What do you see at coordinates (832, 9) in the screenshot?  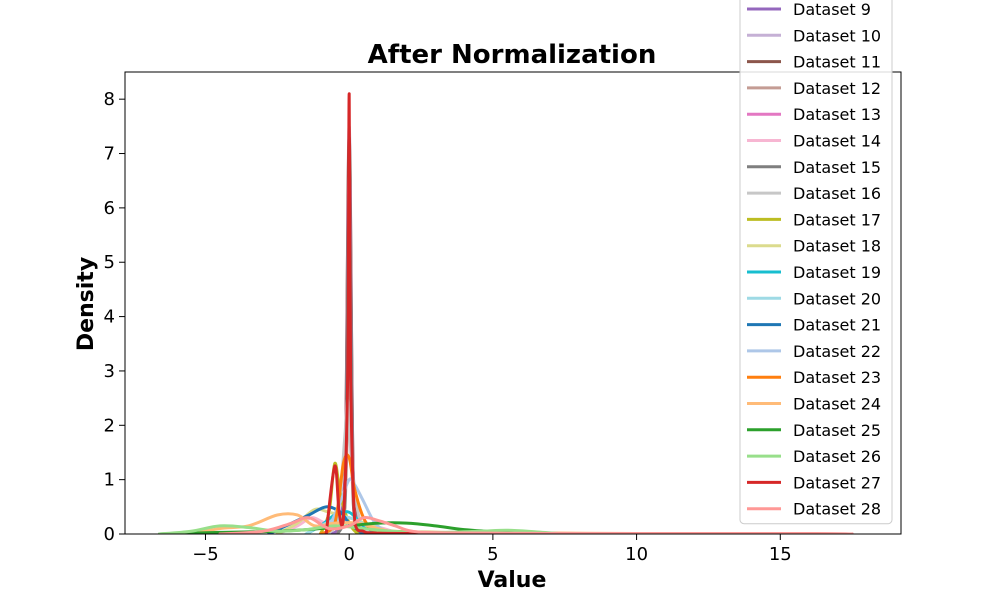 I see `legend-label: Dataset 9` at bounding box center [832, 9].